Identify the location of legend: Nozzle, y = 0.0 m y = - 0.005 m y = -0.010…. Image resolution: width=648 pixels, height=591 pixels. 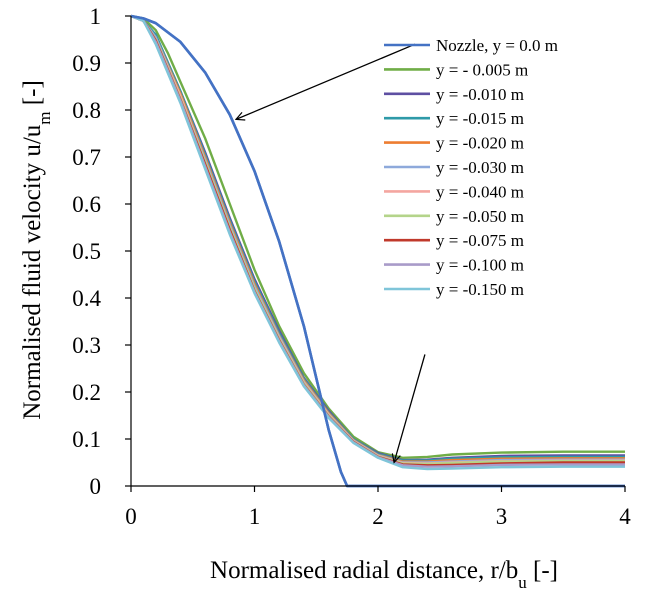
(471, 167).